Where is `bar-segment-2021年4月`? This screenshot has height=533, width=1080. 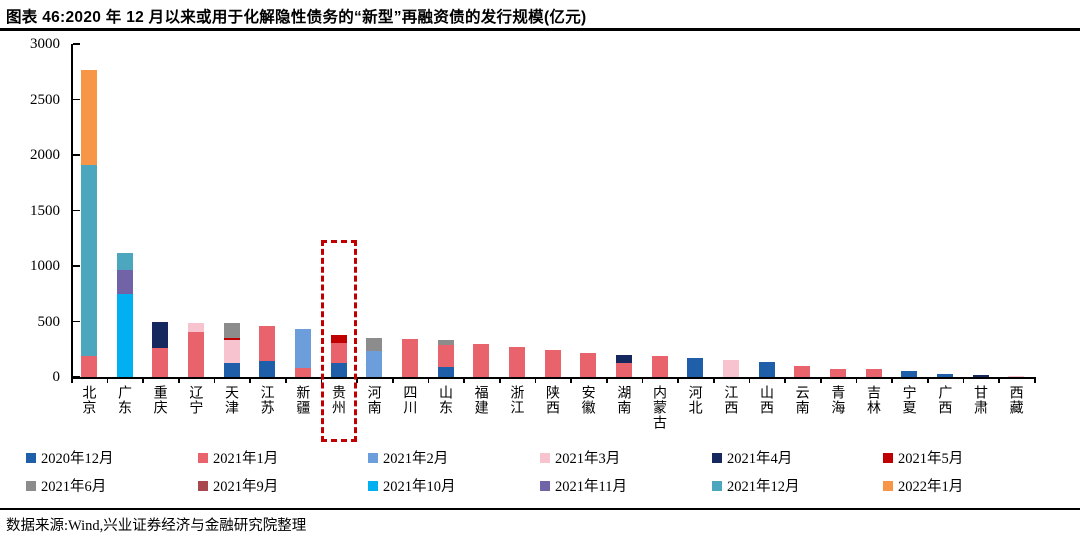 bar-segment-2021年4月 is located at coordinates (160, 334).